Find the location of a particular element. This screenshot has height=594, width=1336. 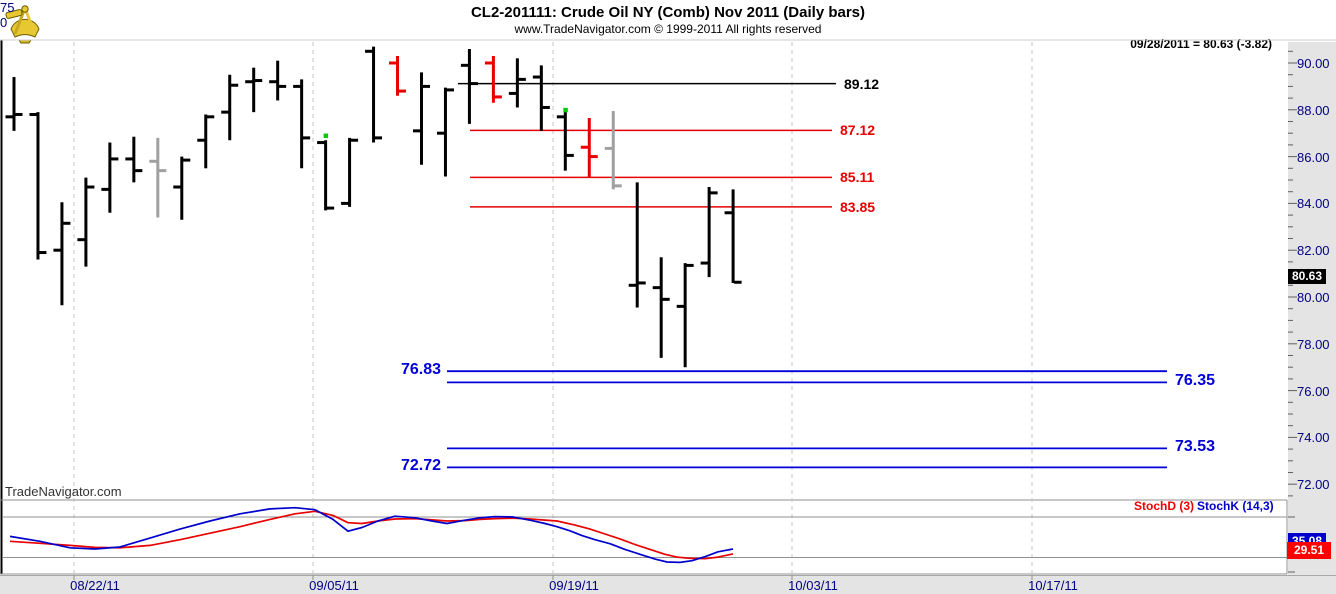

stochk-legend-label: StochK (14,3) is located at coordinates (1235, 506).